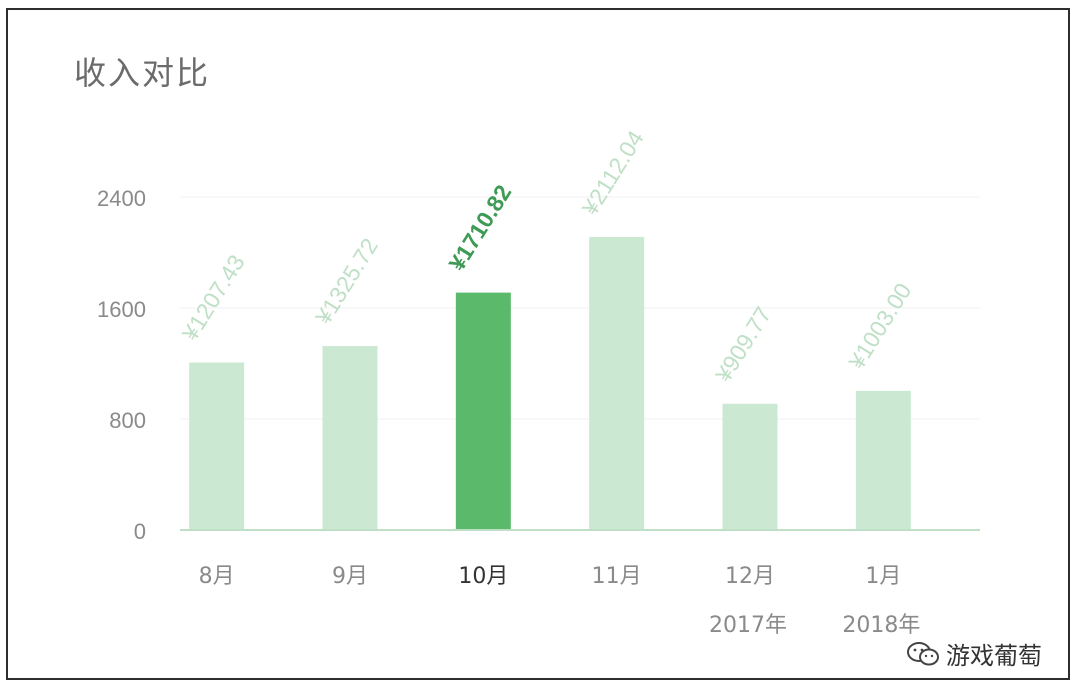  Describe the element at coordinates (617, 576) in the screenshot. I see `x-tick-label: 11月` at that location.